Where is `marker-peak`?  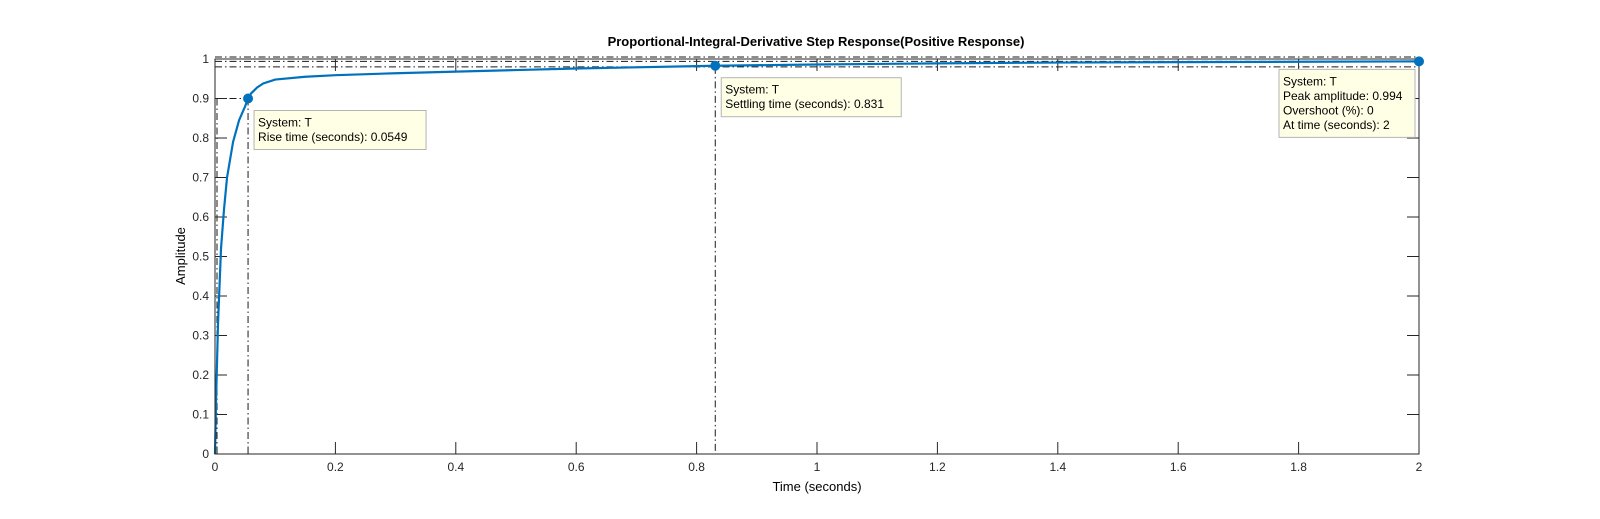 marker-peak is located at coordinates (1419, 61).